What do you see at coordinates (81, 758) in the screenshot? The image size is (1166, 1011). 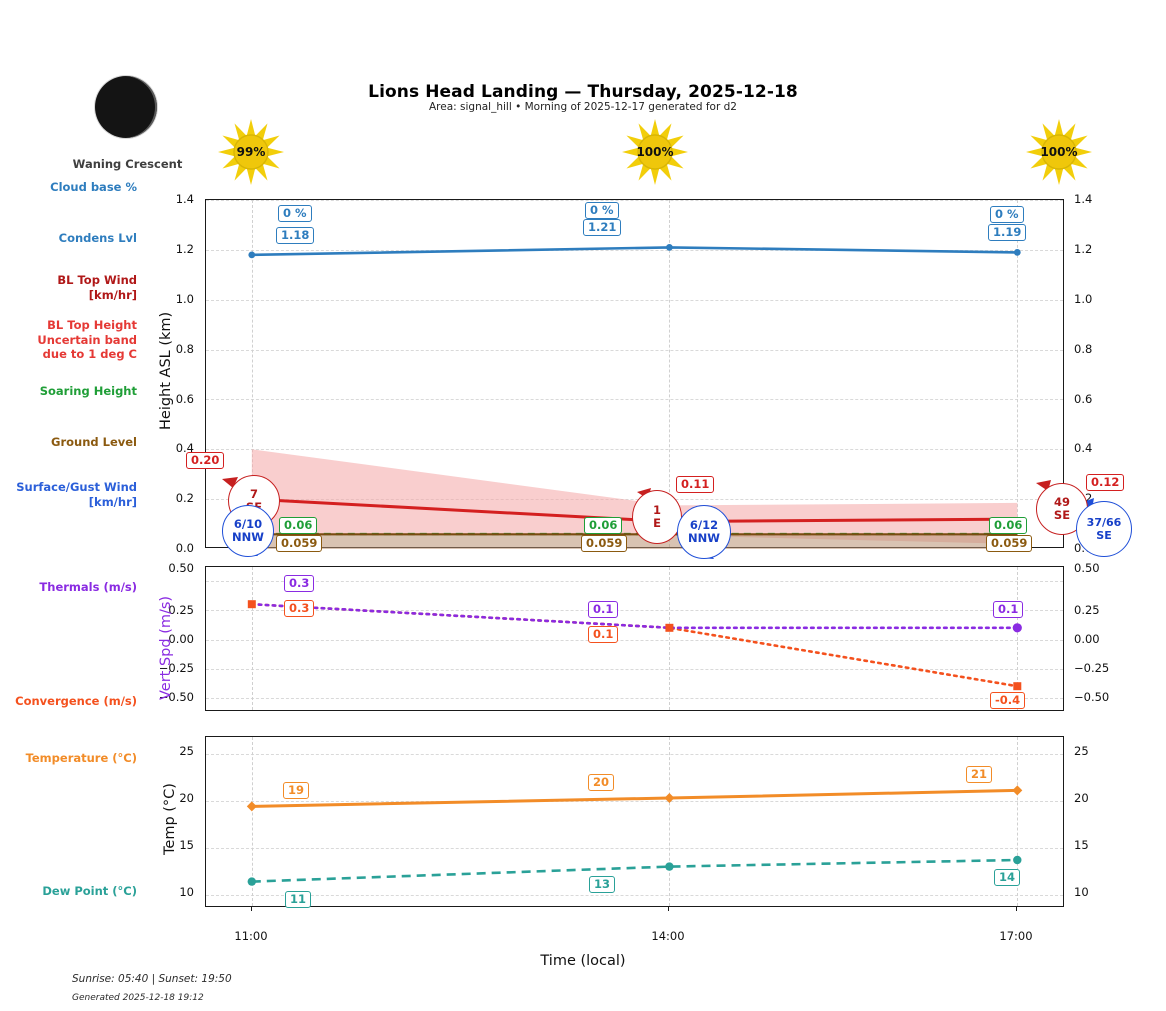 I see `legend-label-temperature: Temperature (°C)` at bounding box center [81, 758].